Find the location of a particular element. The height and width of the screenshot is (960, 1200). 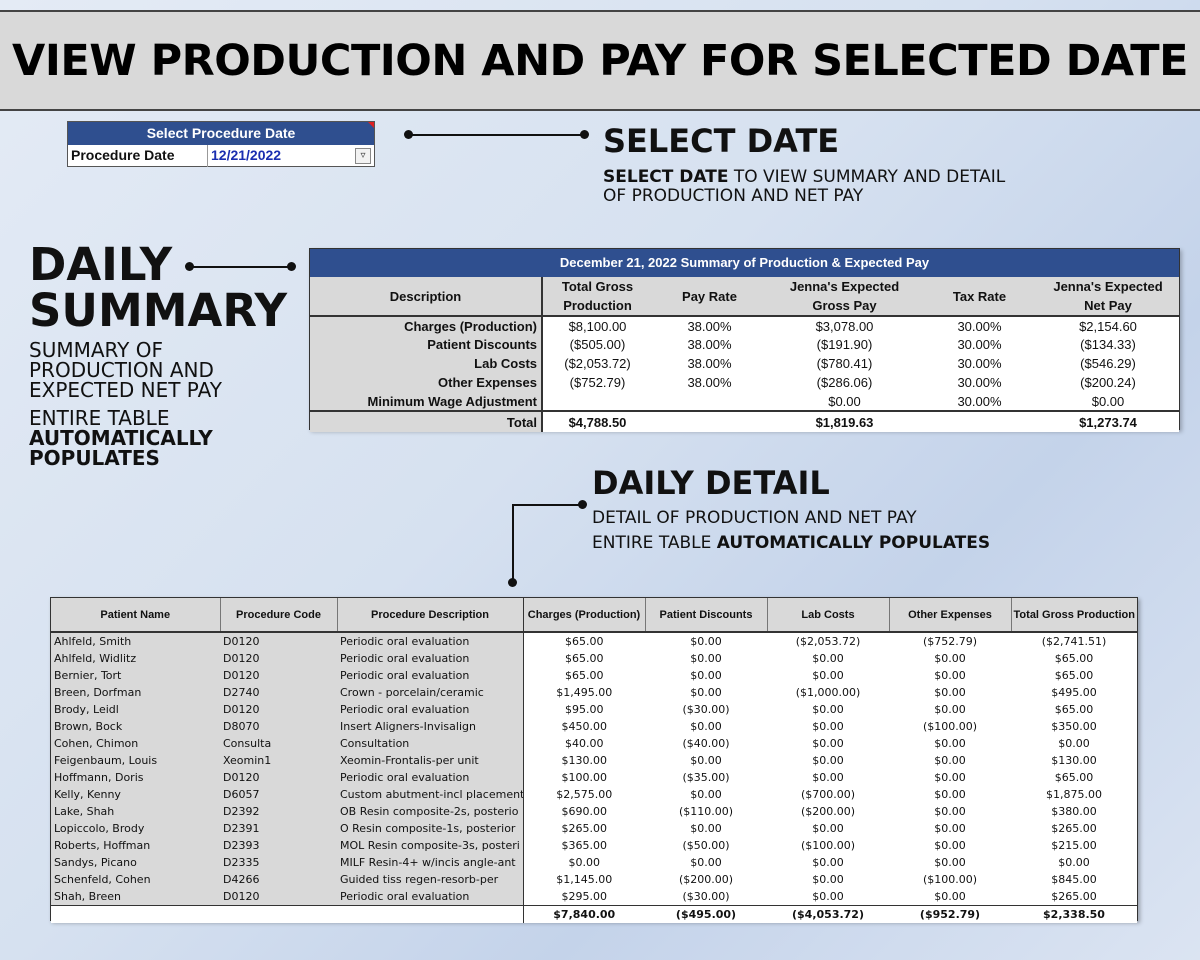

summary-cell-pay-rate is located at coordinates (709, 401).